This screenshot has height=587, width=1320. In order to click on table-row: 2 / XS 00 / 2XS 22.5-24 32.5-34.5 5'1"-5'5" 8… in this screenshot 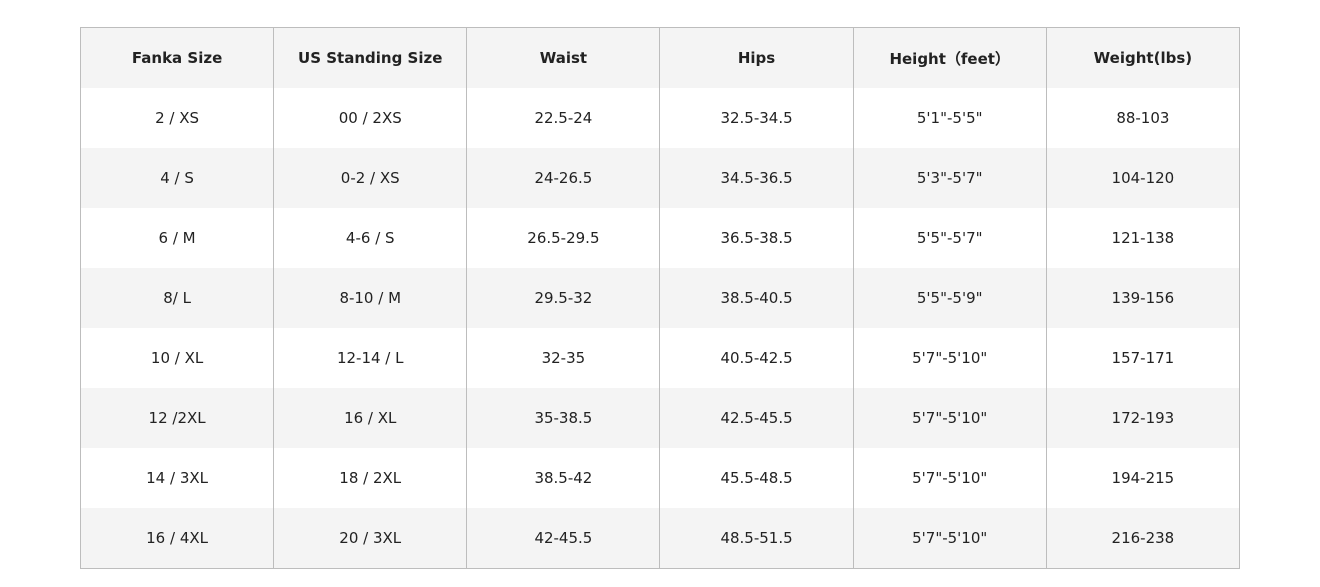, I will do `click(660, 118)`.